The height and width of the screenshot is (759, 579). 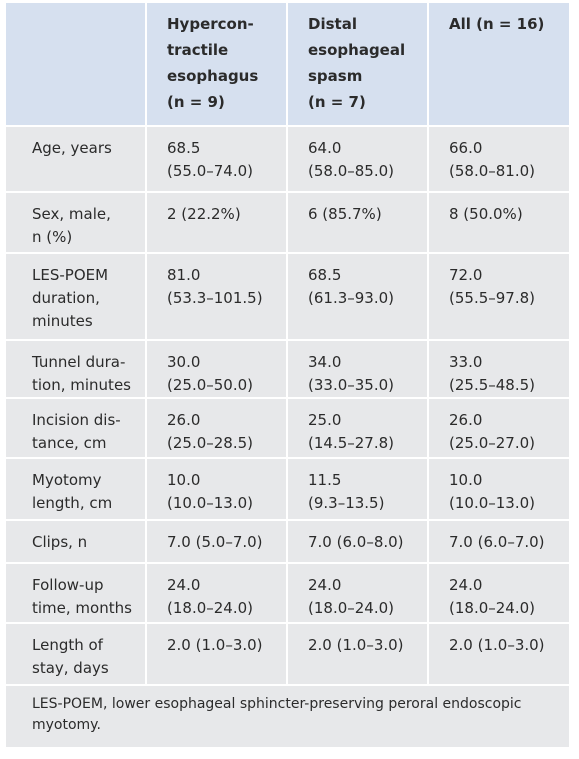 What do you see at coordinates (217, 64) in the screenshot?
I see `header-cell-hypercontractile: Hypercon-tractile esophagus (n = 9)` at bounding box center [217, 64].